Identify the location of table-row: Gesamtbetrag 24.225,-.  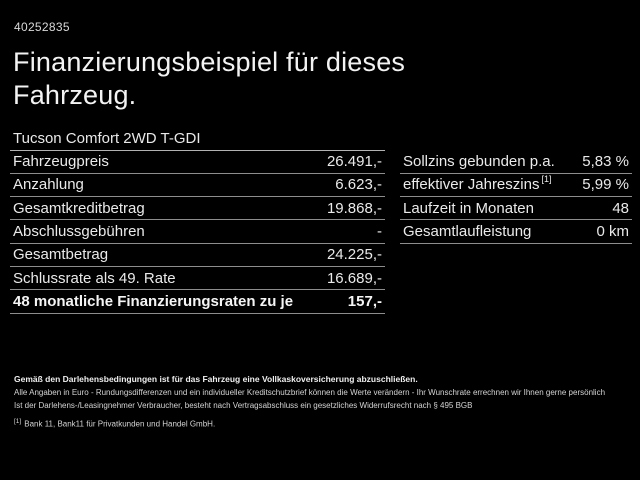
(197, 255).